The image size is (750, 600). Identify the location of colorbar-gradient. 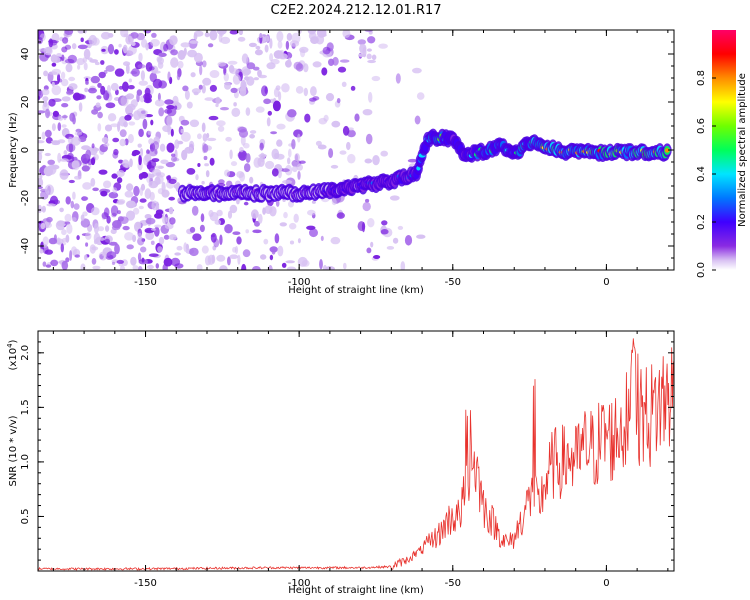
(724, 150).